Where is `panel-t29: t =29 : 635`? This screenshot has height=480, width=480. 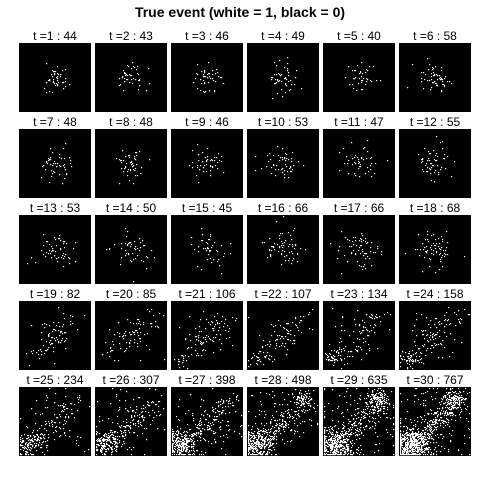 panel-t29: t =29 : 635 is located at coordinates (359, 415).